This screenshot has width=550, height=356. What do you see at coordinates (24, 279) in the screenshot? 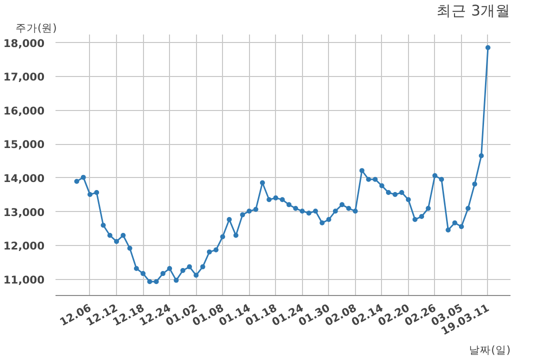
I see `y-tick-label: 11,000` at bounding box center [24, 279].